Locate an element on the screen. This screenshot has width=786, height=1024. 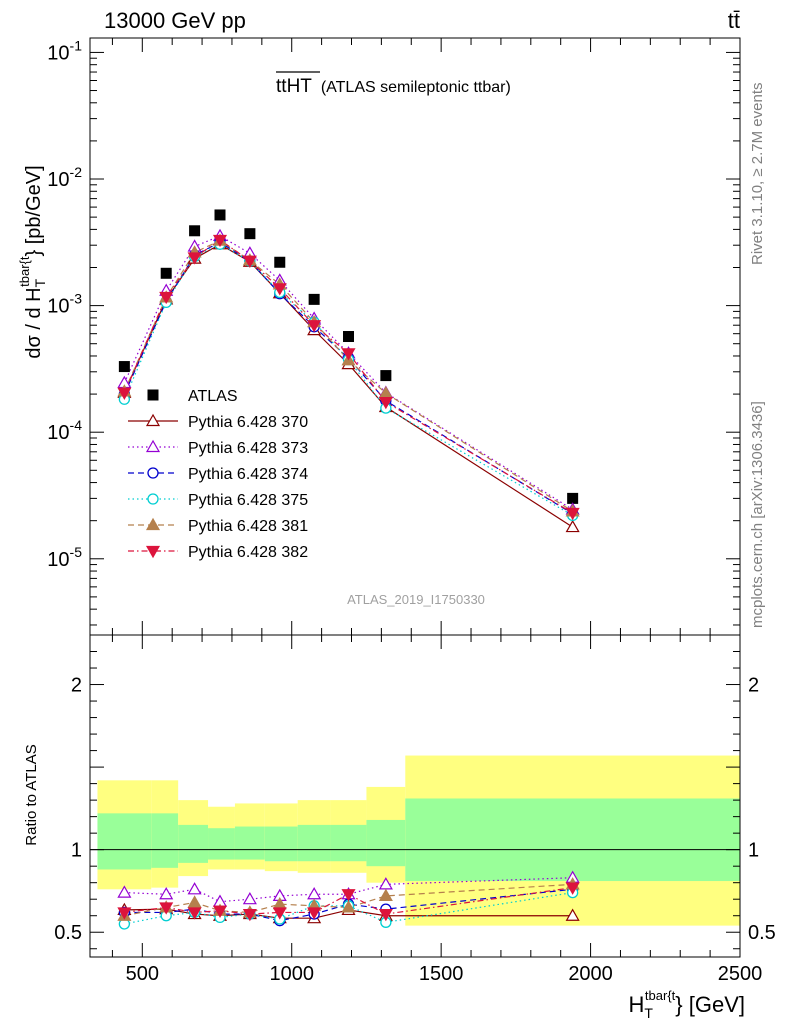
ratio-bands is located at coordinates (418, 840).